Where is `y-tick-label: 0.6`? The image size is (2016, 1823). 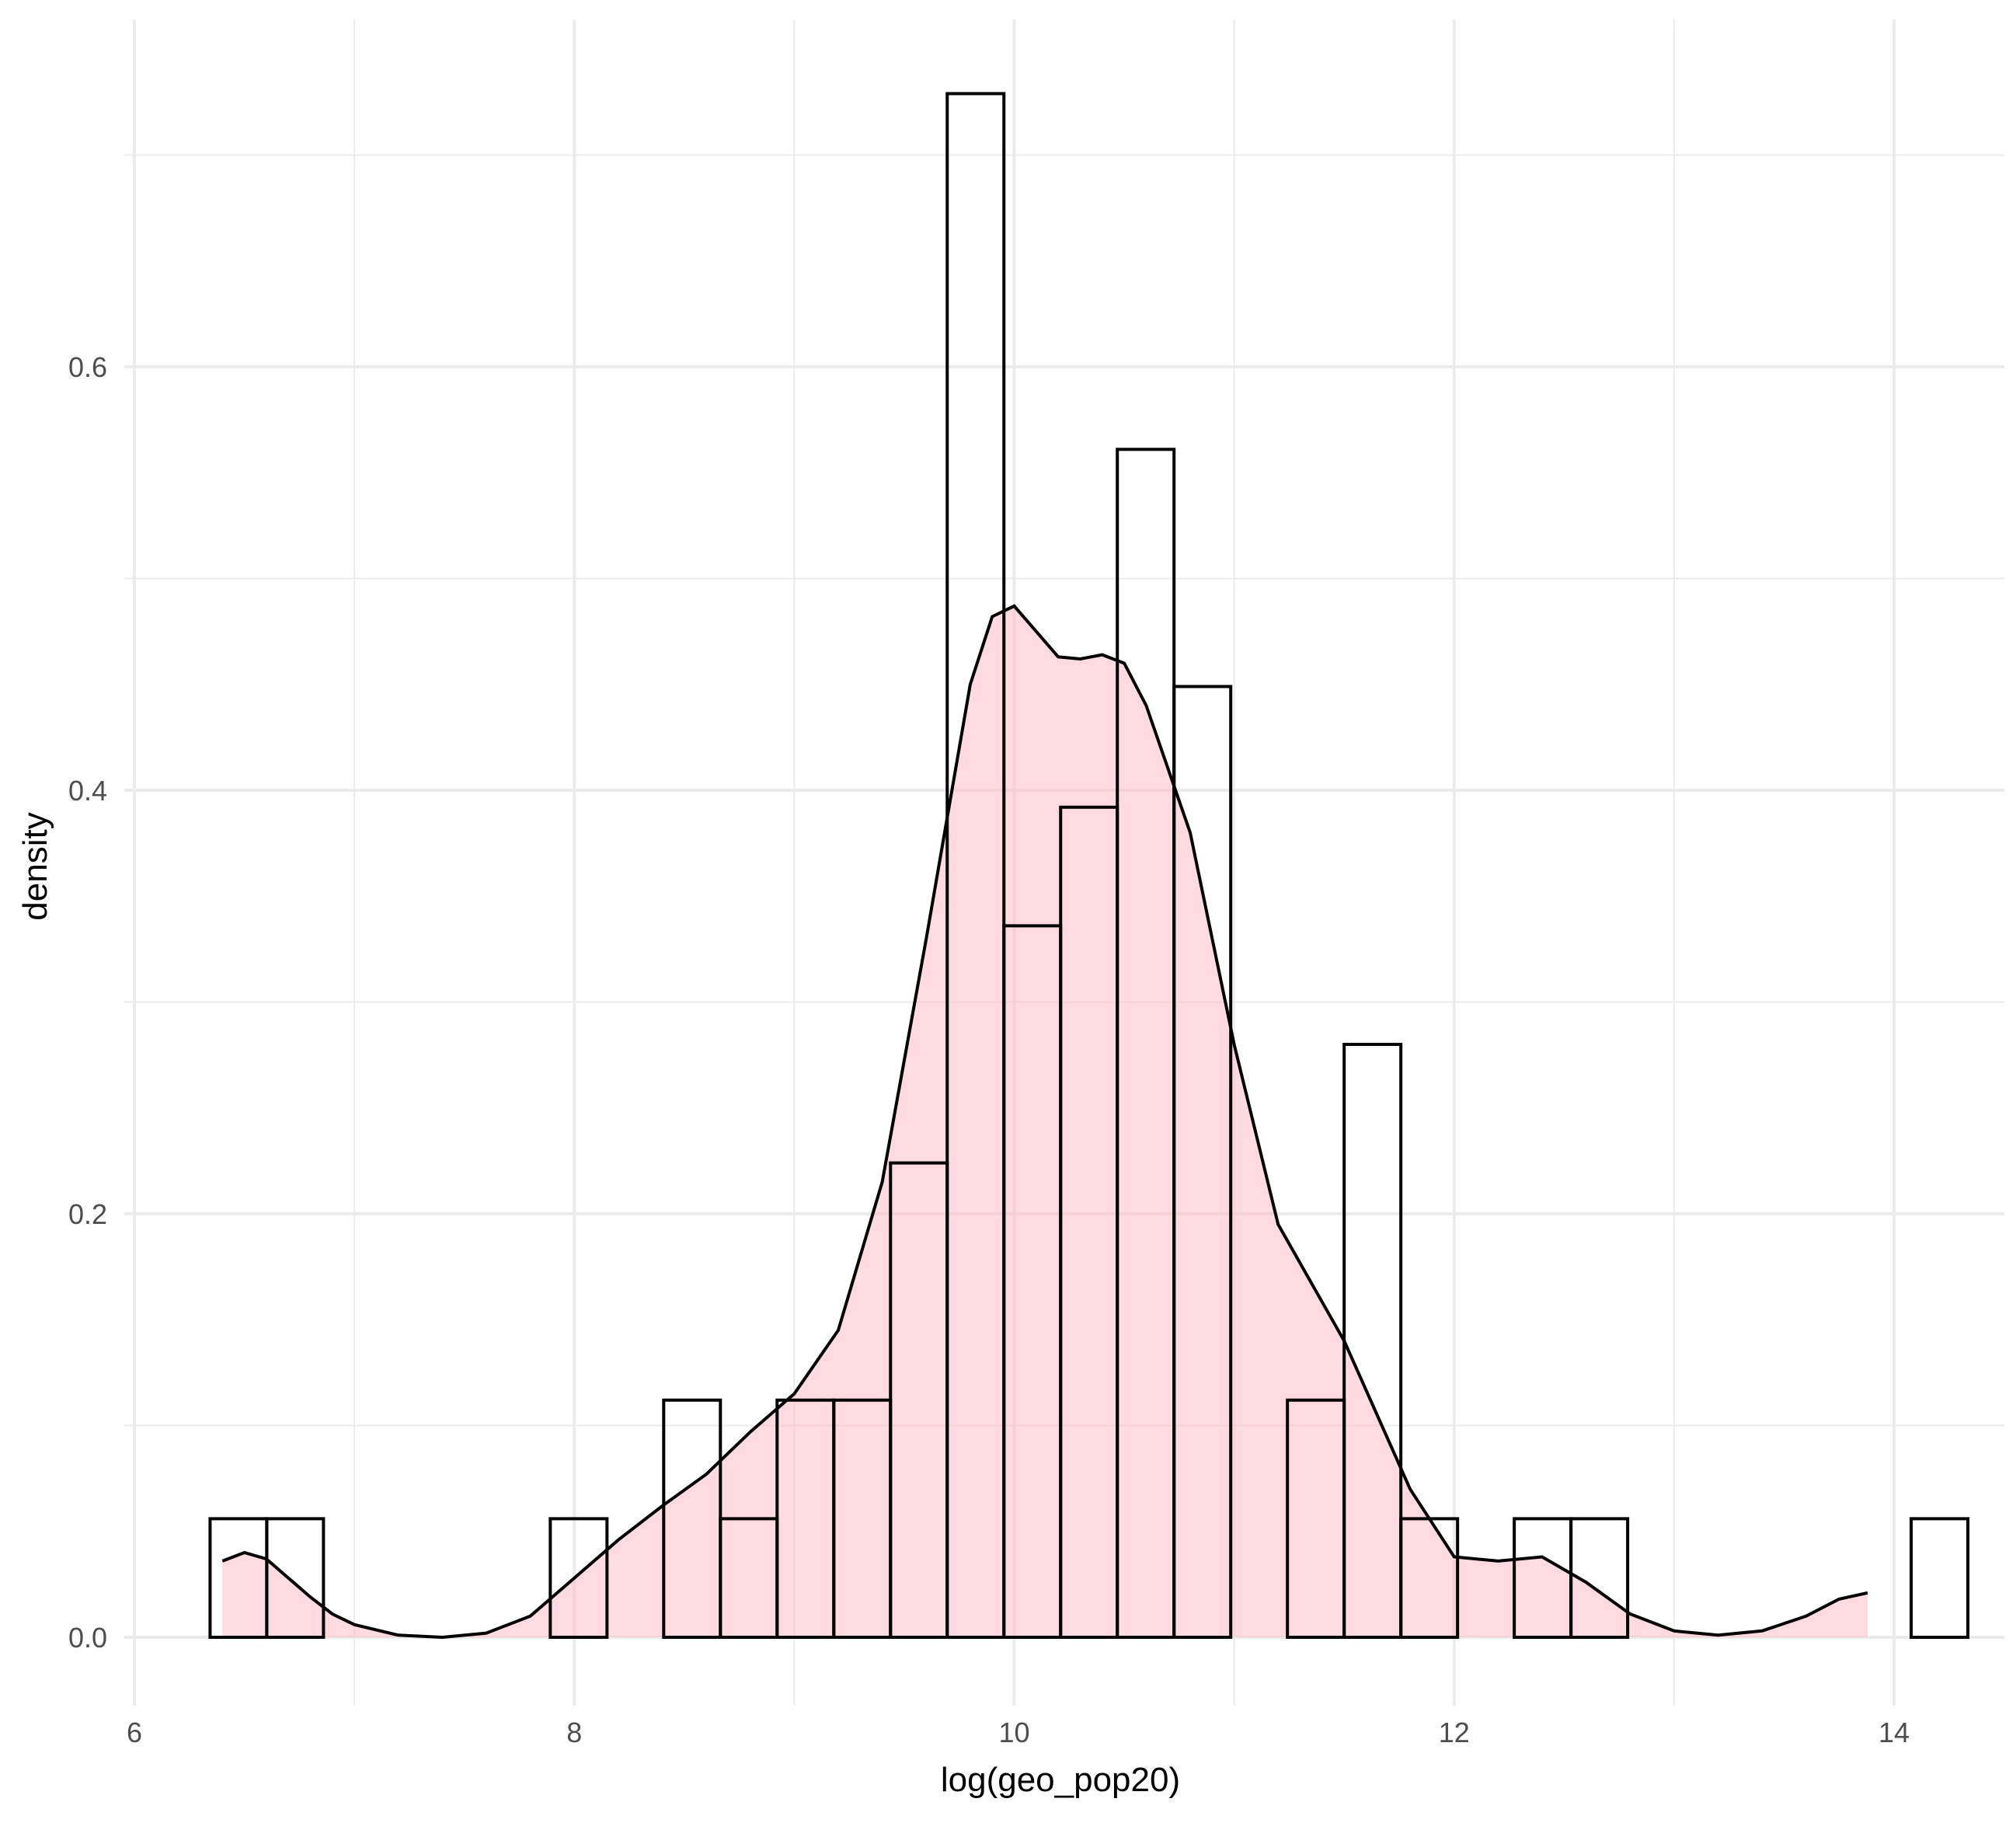
y-tick-label: 0.6 is located at coordinates (87, 367).